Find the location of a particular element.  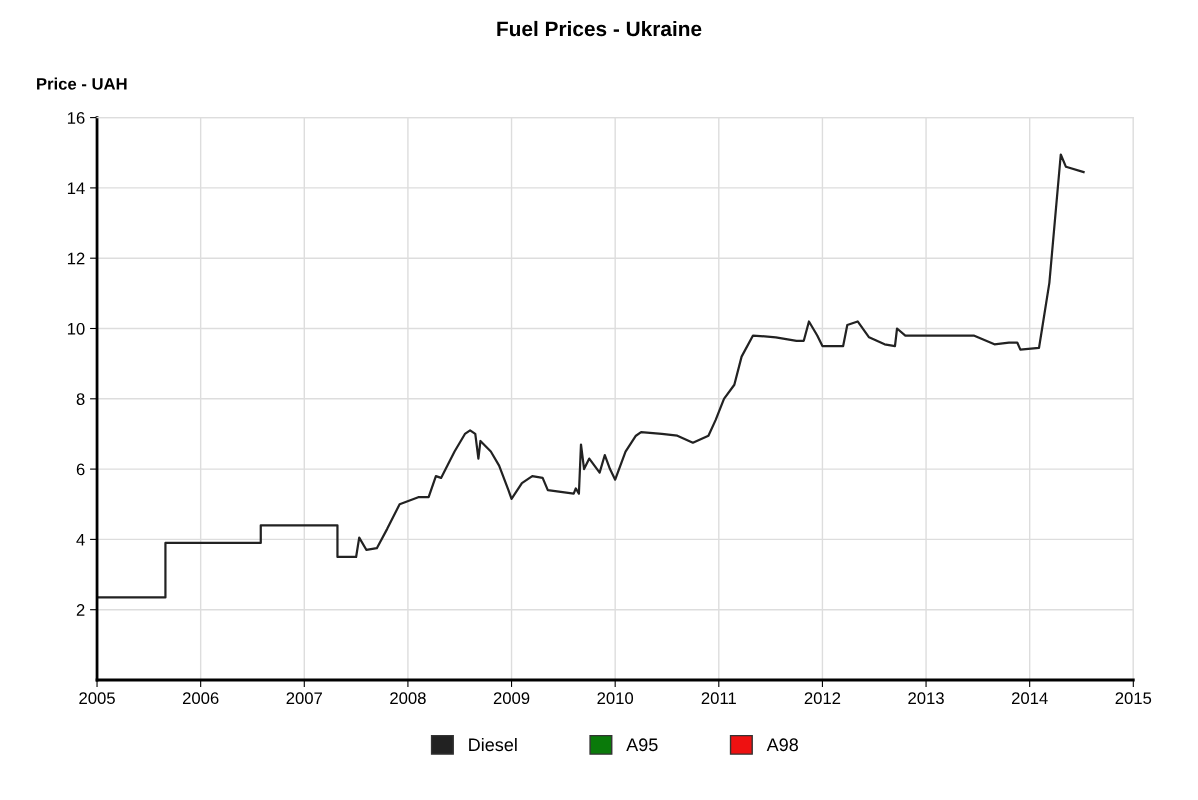

x-tick-label: 2010 is located at coordinates (615, 698).